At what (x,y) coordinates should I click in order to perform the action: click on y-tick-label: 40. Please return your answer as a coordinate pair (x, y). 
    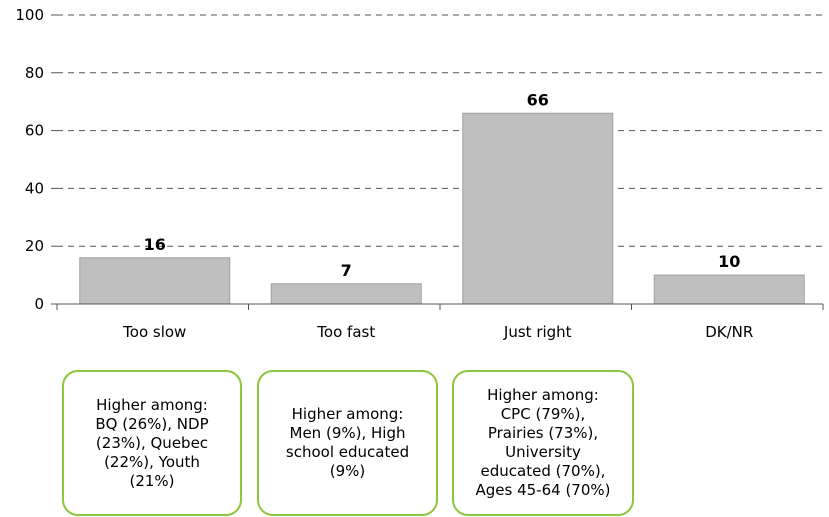
    Looking at the image, I should click on (34, 188).